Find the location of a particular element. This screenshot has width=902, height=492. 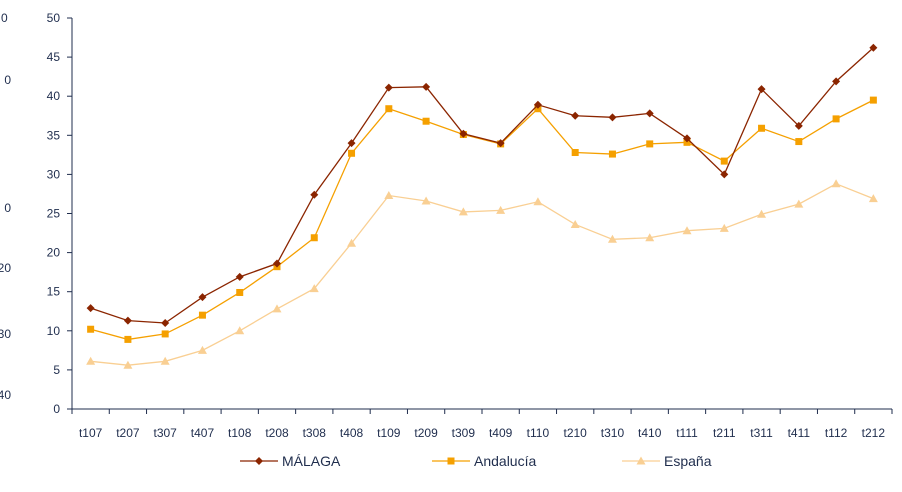

x-tick-label: t112 is located at coordinates (836, 433).